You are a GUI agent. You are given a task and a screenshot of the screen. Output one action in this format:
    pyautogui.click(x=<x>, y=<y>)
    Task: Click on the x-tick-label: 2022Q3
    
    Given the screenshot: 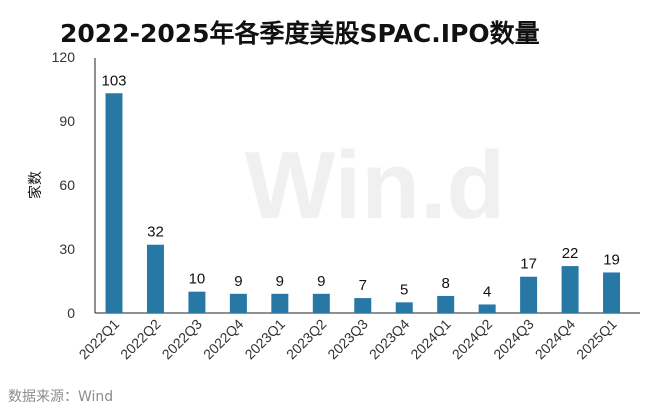 What is the action you would take?
    pyautogui.click(x=181, y=339)
    